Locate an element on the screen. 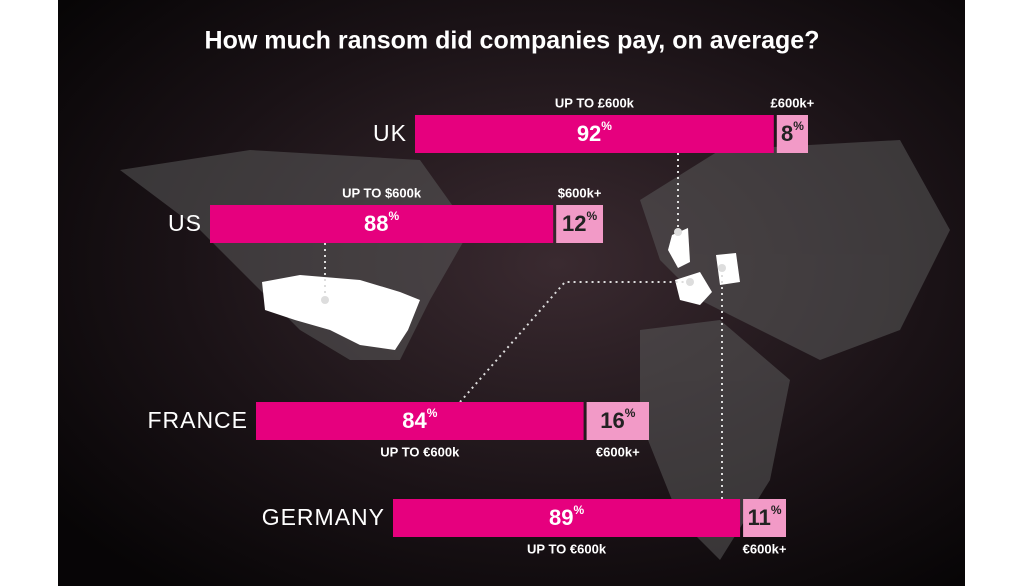 The width and height of the screenshot is (1024, 586). connector-dots is located at coordinates (523, 266).